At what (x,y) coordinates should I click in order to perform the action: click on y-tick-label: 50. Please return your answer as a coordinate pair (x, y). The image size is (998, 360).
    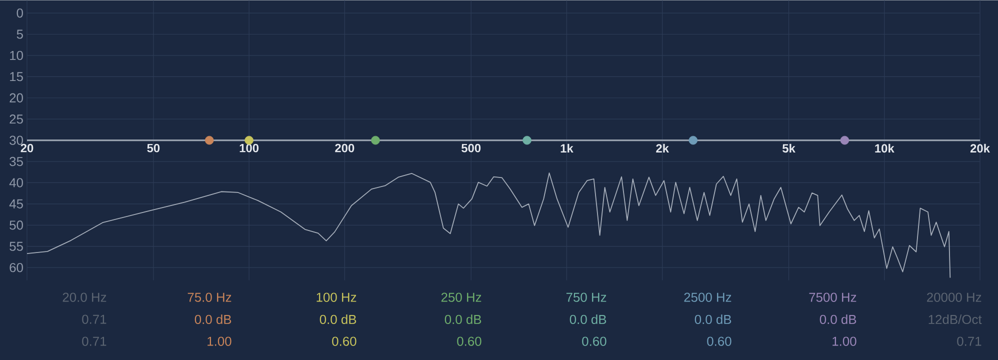
    Looking at the image, I should click on (16, 225).